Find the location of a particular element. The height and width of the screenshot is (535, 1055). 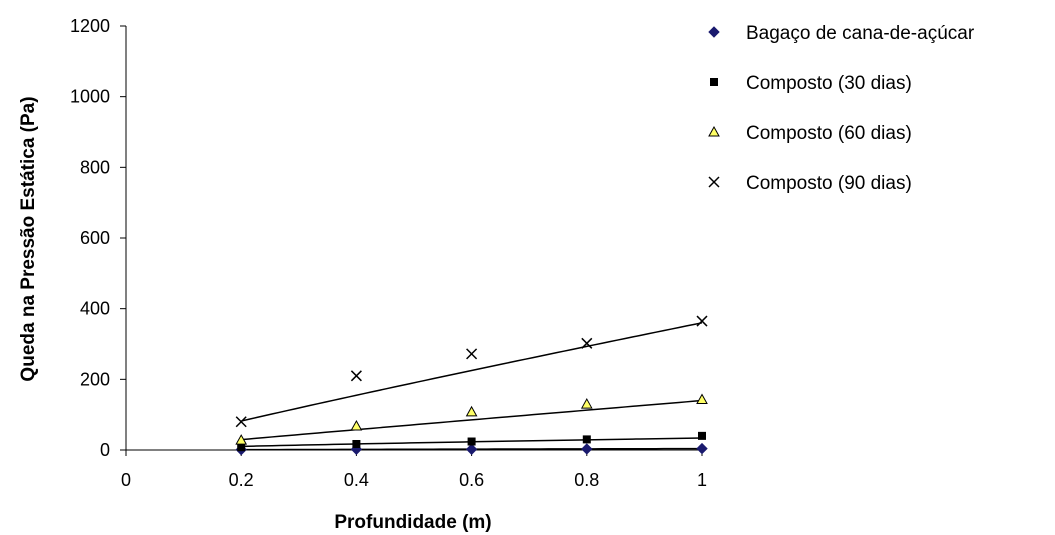

legend-label: Composto (90 dias) is located at coordinates (829, 183).